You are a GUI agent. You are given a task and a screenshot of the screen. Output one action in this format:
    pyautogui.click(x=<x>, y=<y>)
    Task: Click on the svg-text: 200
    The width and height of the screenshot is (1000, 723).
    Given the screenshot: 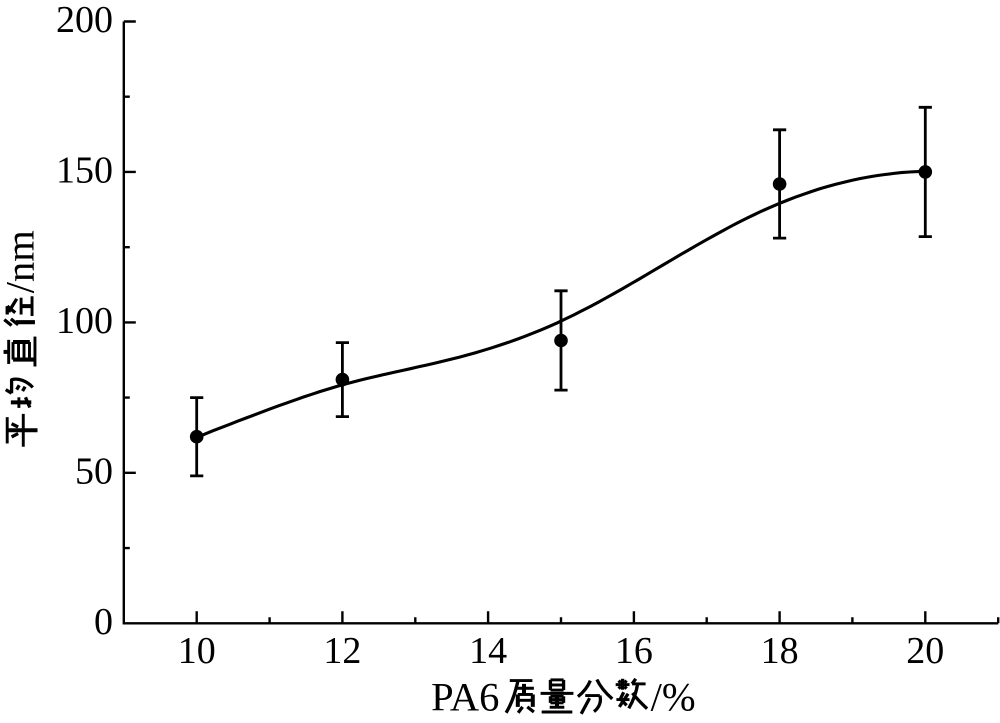 What is the action you would take?
    pyautogui.click(x=84, y=20)
    